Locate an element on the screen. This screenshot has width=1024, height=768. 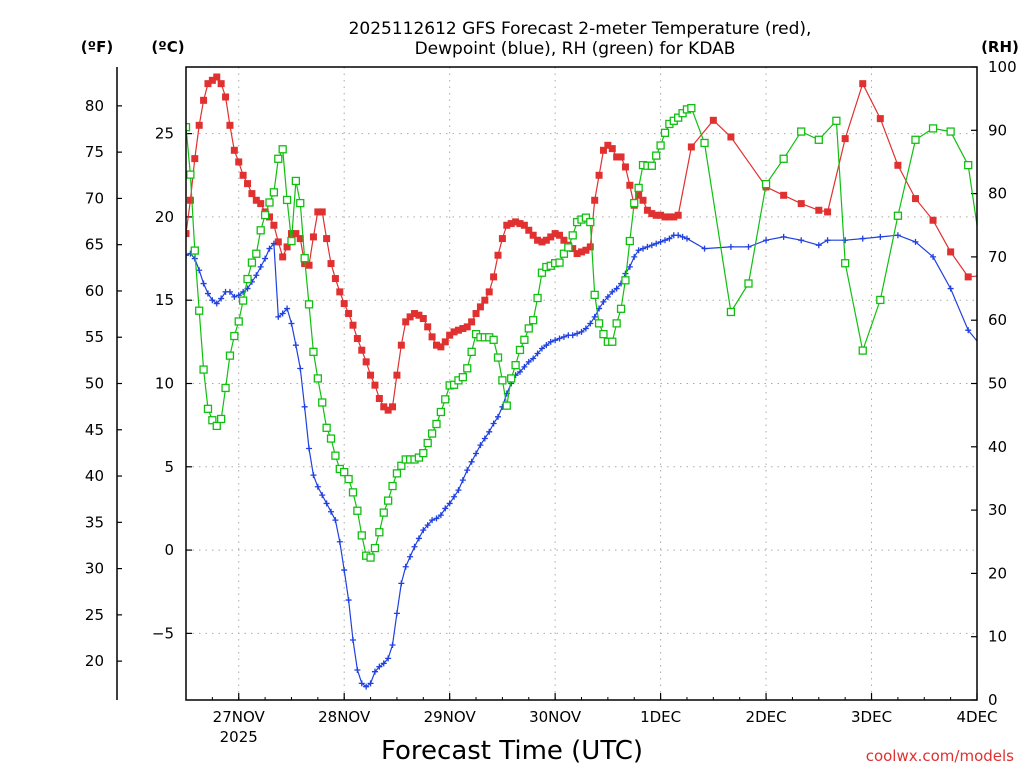
rh-tick-label: 10 is located at coordinates (997, 637).